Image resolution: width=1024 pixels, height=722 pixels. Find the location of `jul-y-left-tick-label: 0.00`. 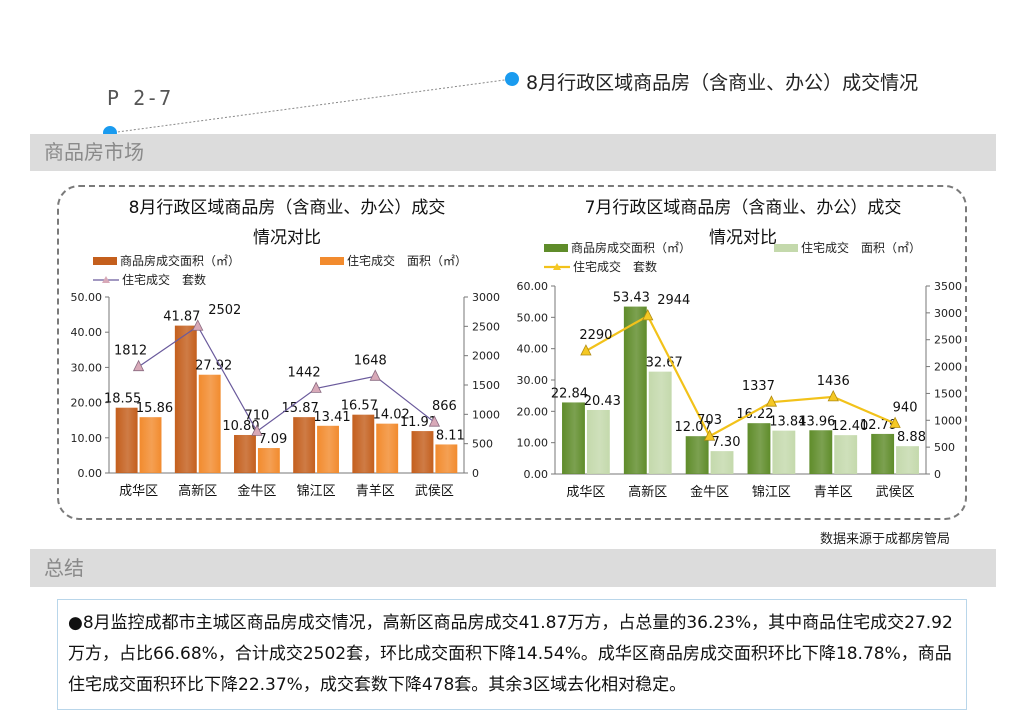

jul-y-left-tick-label: 0.00 is located at coordinates (536, 474).